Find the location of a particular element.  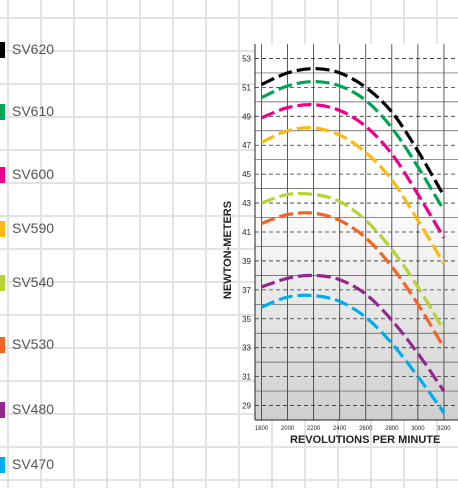

legend-swatch-sv480 is located at coordinates (2, 410).